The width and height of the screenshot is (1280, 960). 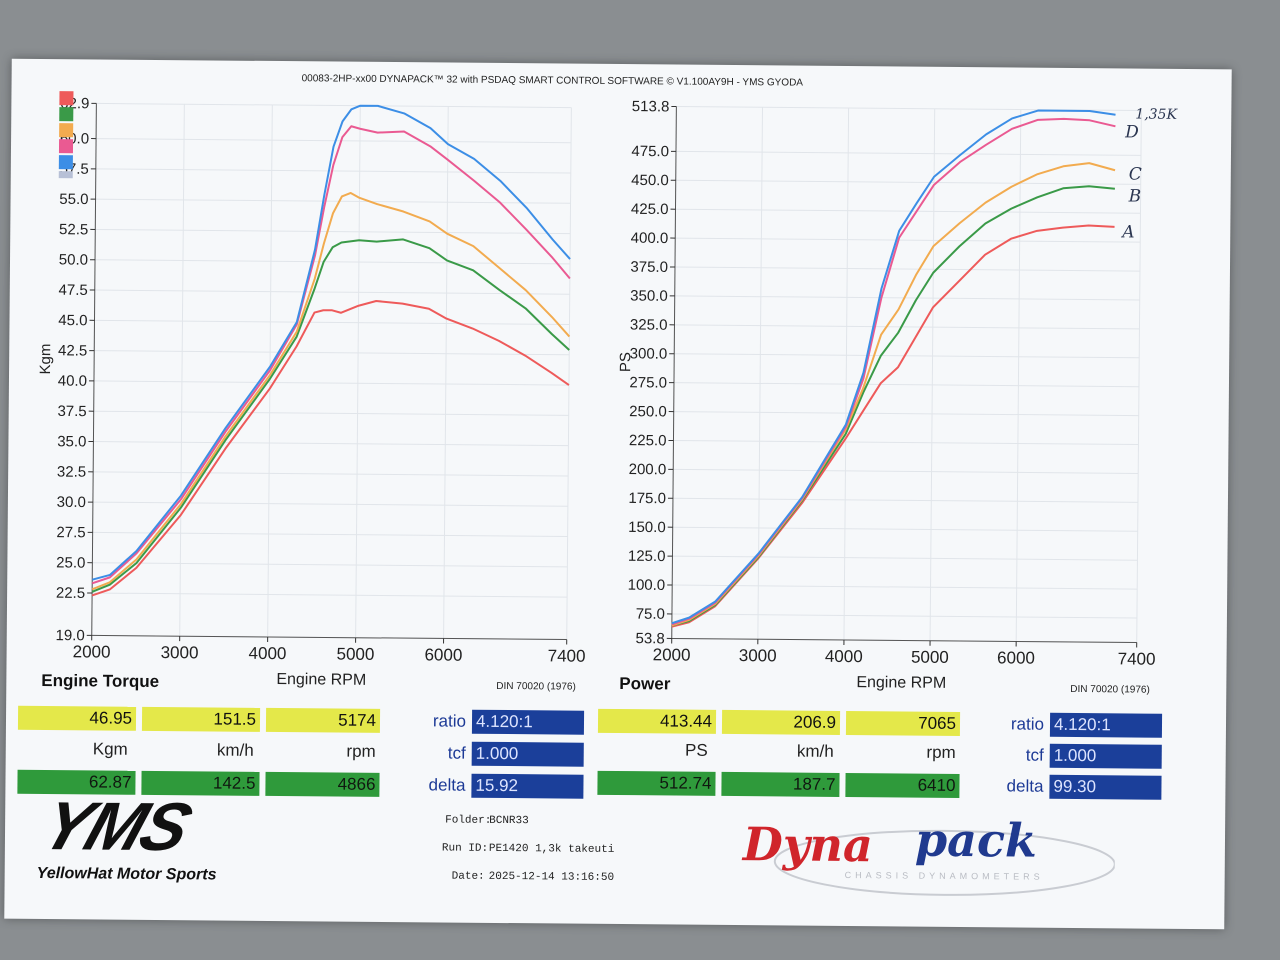 I want to click on power-y-tick-label: 400.0, so click(x=650, y=238).